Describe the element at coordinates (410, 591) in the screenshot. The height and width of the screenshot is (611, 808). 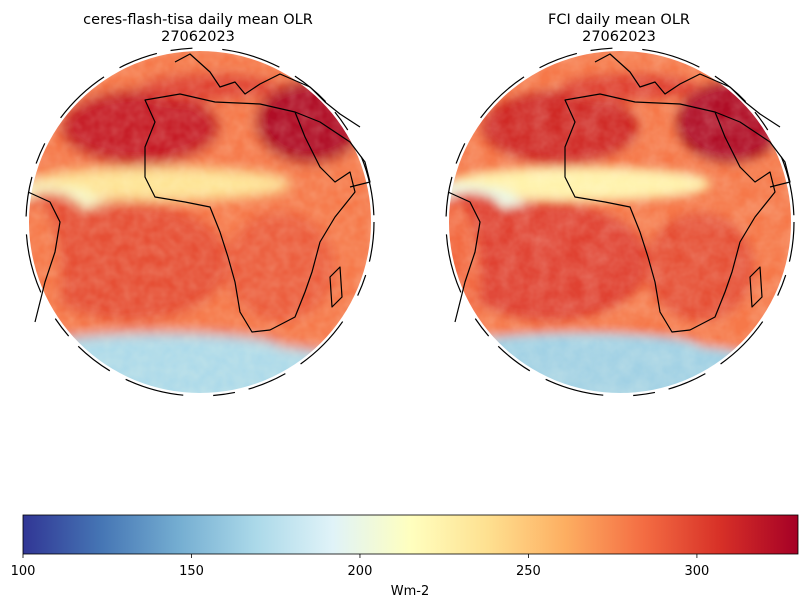
I see `colorbar-label: Wm-2` at that location.